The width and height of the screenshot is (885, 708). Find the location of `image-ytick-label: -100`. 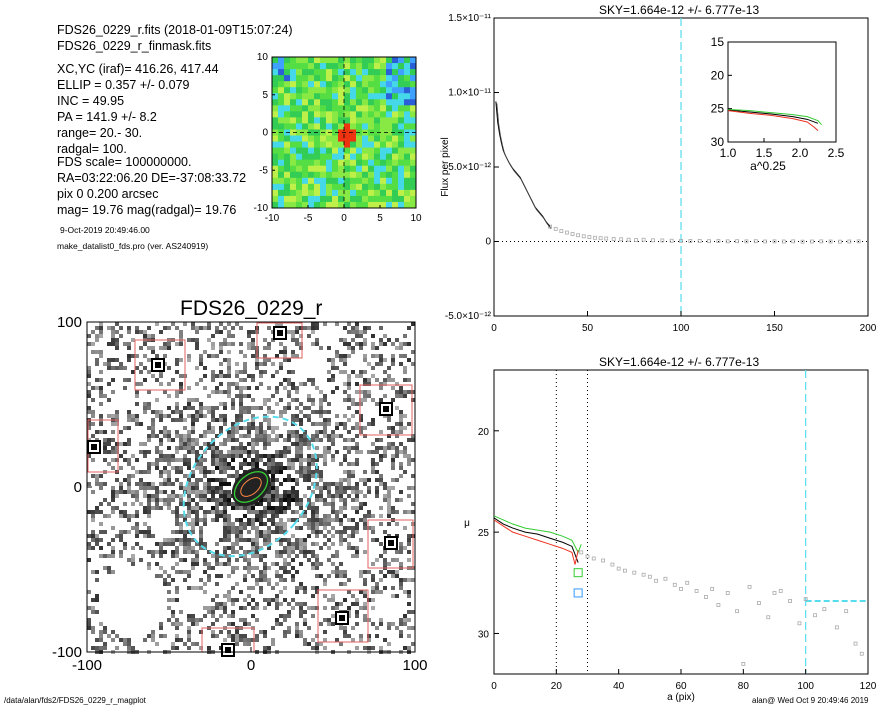

image-ytick-label: -100 is located at coordinates (67, 652).